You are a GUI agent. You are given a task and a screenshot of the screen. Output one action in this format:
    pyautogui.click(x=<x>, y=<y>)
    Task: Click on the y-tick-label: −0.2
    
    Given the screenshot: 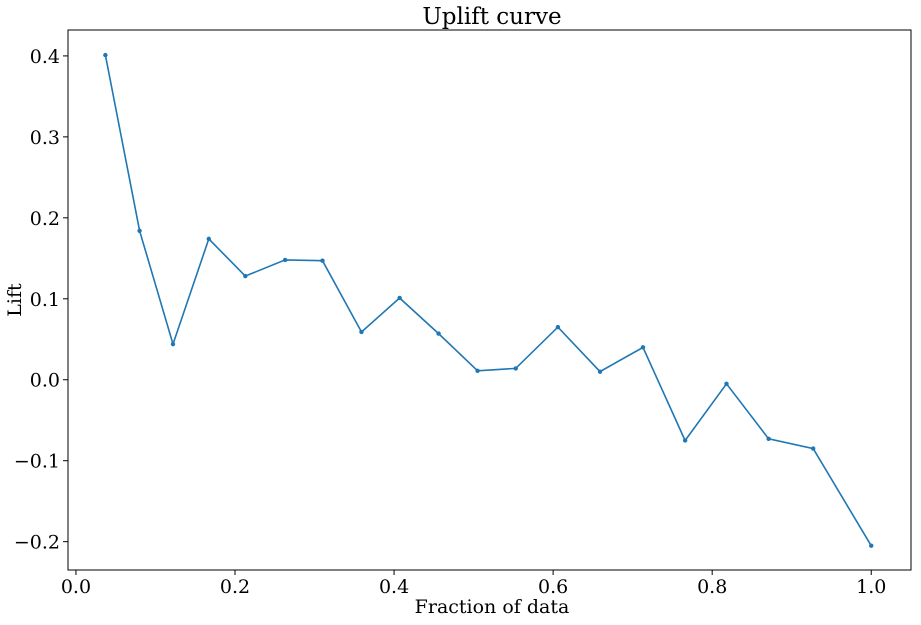 What is the action you would take?
    pyautogui.click(x=37, y=543)
    